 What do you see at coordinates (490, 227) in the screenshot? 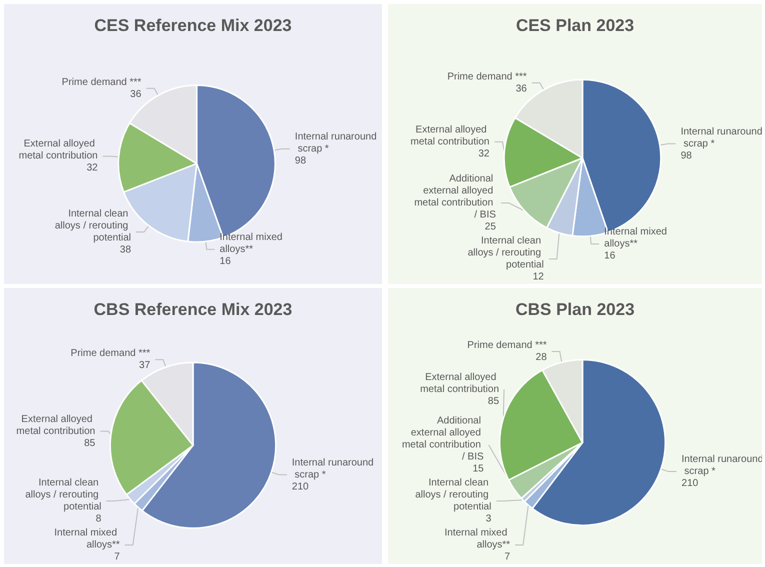
I see `data-label: 25` at bounding box center [490, 227].